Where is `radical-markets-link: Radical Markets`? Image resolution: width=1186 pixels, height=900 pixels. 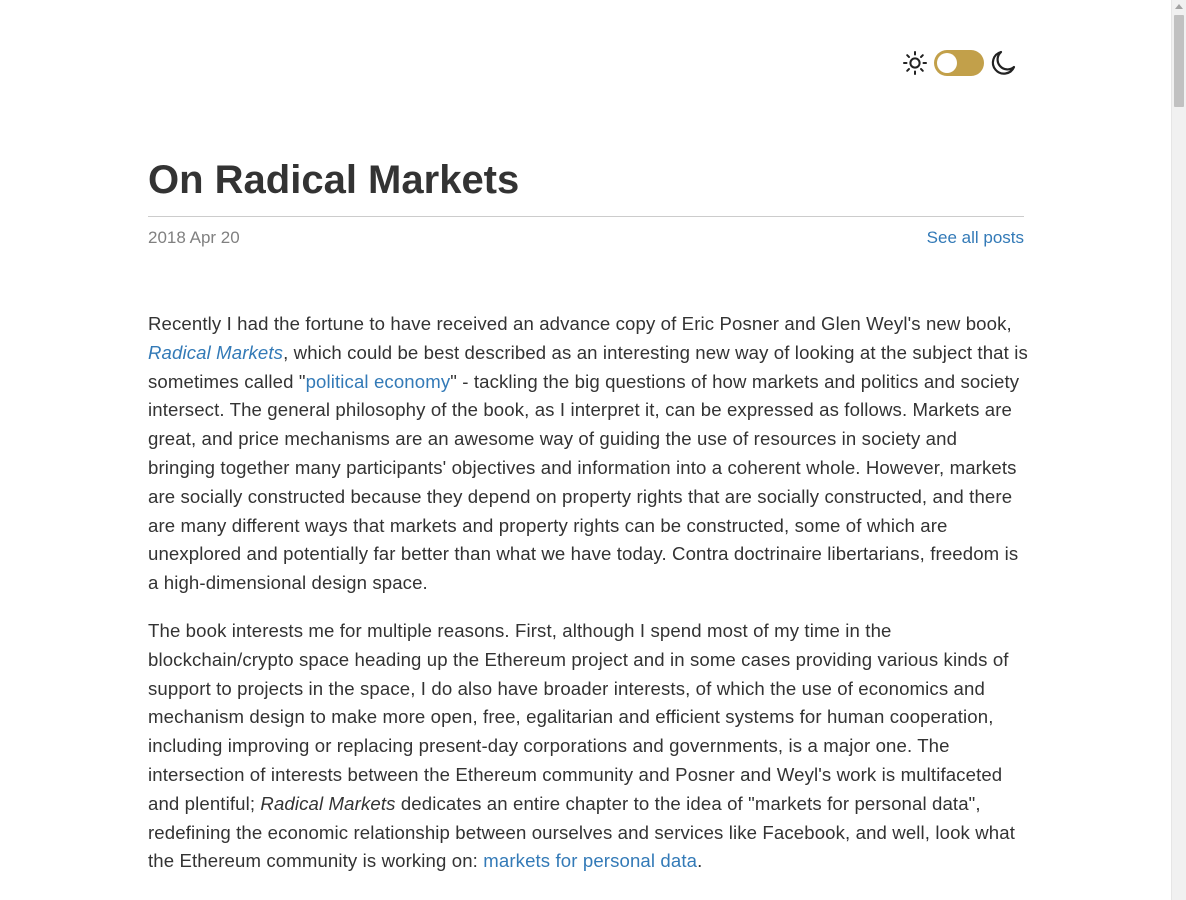
radical-markets-link: Radical Markets is located at coordinates (216, 352).